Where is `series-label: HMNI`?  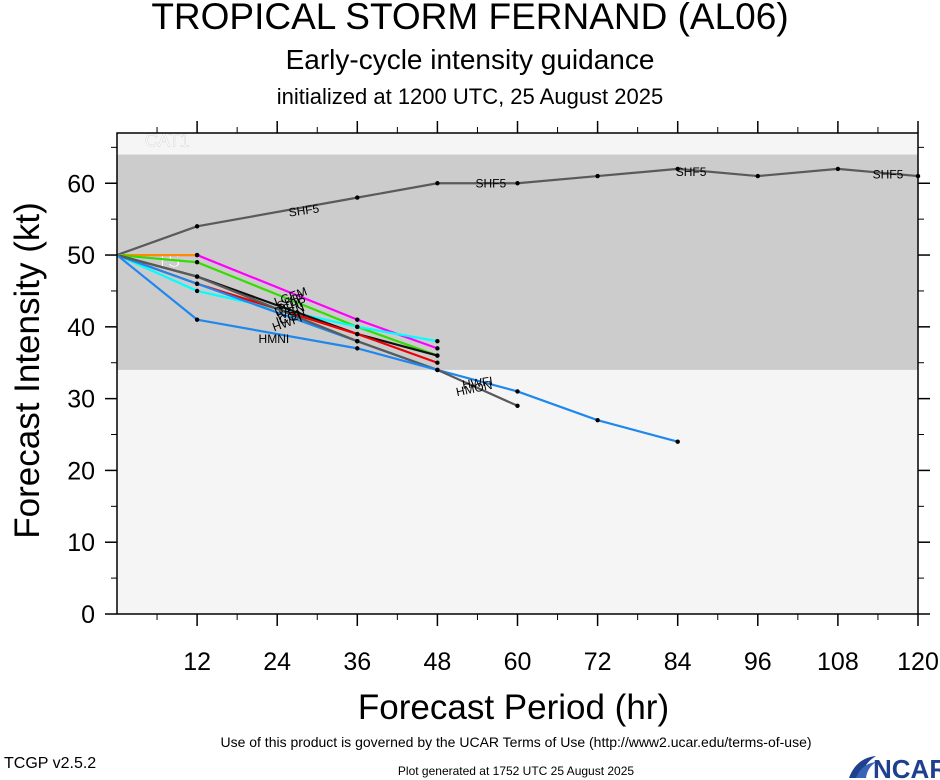
series-label: HMNI is located at coordinates (274, 339).